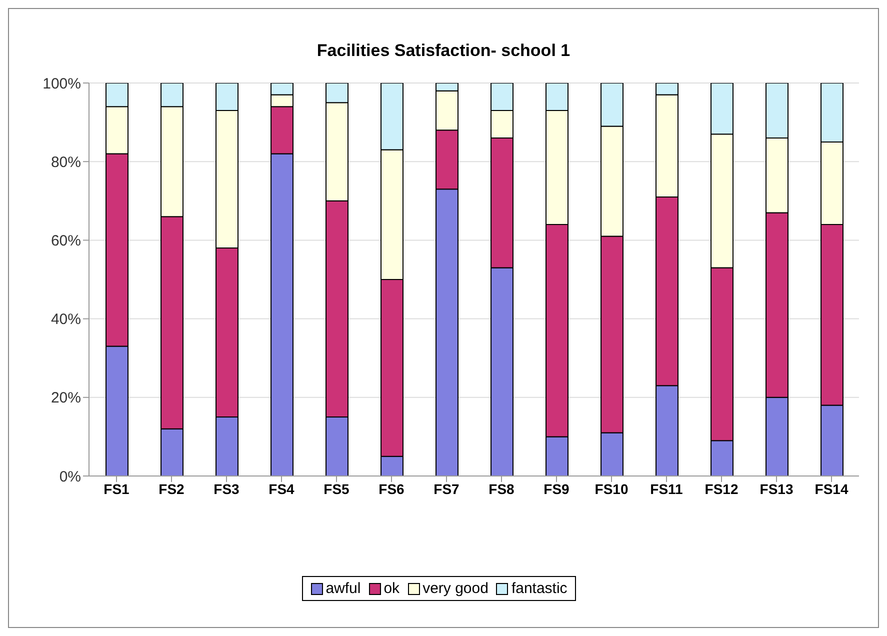  What do you see at coordinates (391, 488) in the screenshot?
I see `x-tick-label: FS6` at bounding box center [391, 488].